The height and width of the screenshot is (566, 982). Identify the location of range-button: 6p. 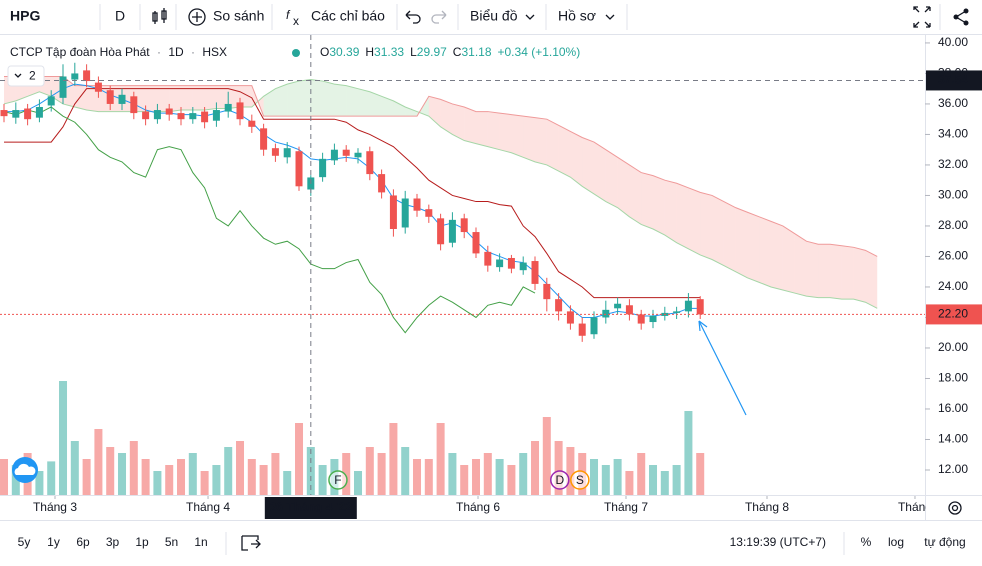
(83, 542).